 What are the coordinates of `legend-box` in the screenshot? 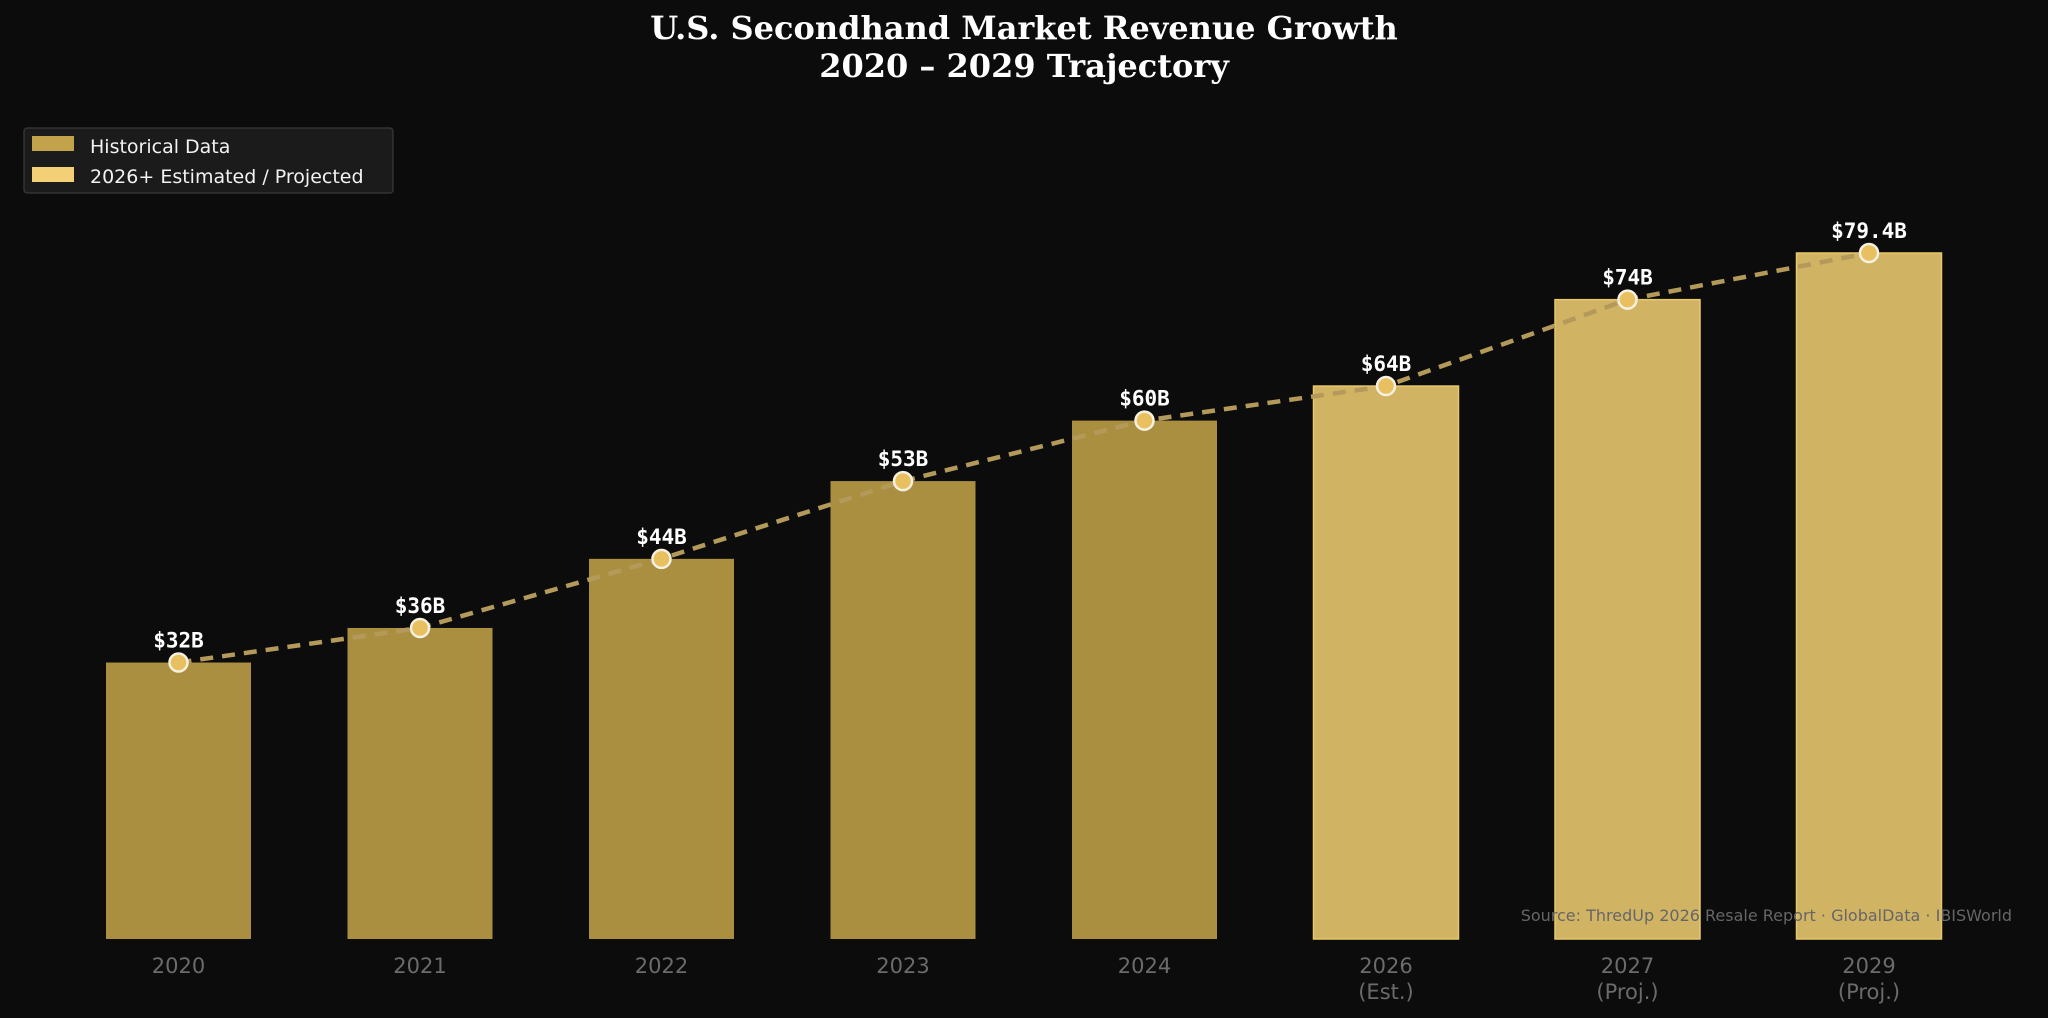 It's located at (208, 160).